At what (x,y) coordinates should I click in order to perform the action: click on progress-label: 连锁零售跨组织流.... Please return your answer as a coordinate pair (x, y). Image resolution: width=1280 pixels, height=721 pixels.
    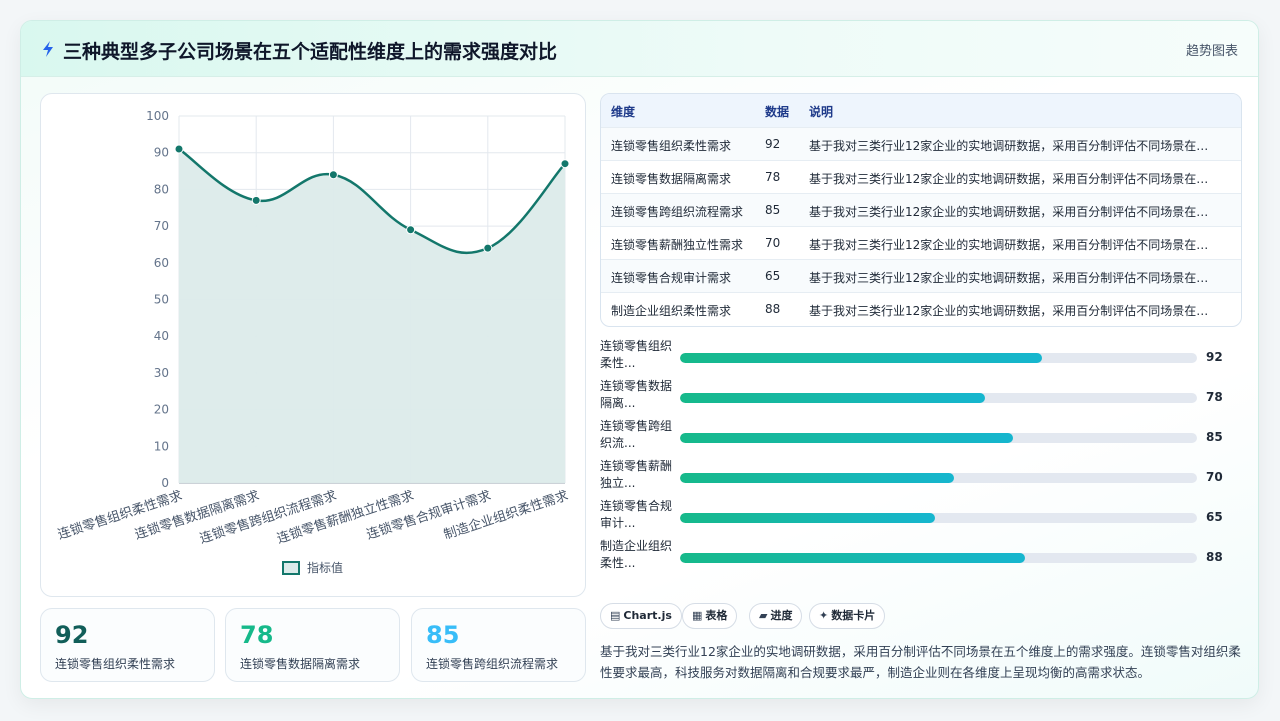
    Looking at the image, I should click on (636, 434).